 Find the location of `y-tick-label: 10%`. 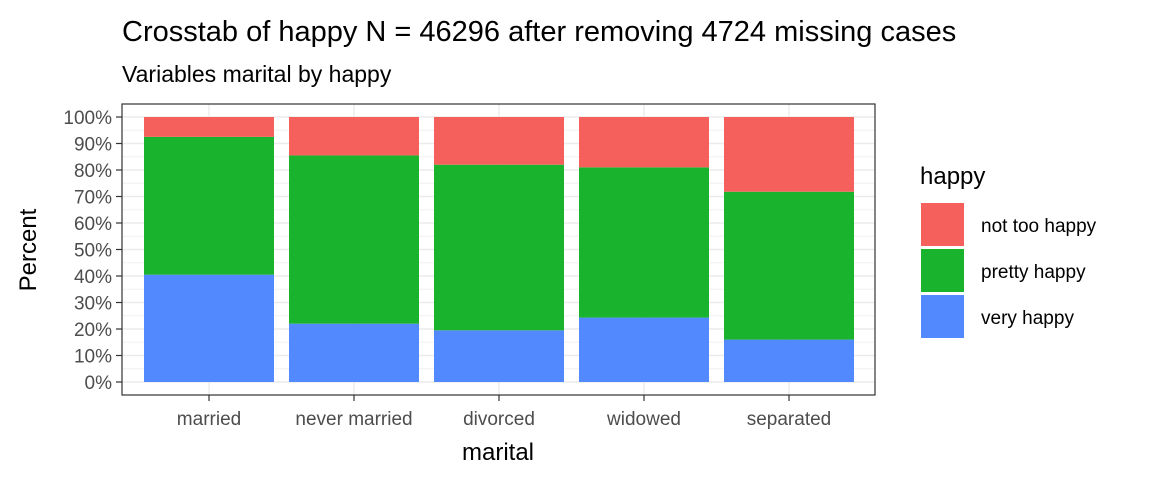

y-tick-label: 10% is located at coordinates (93, 357).